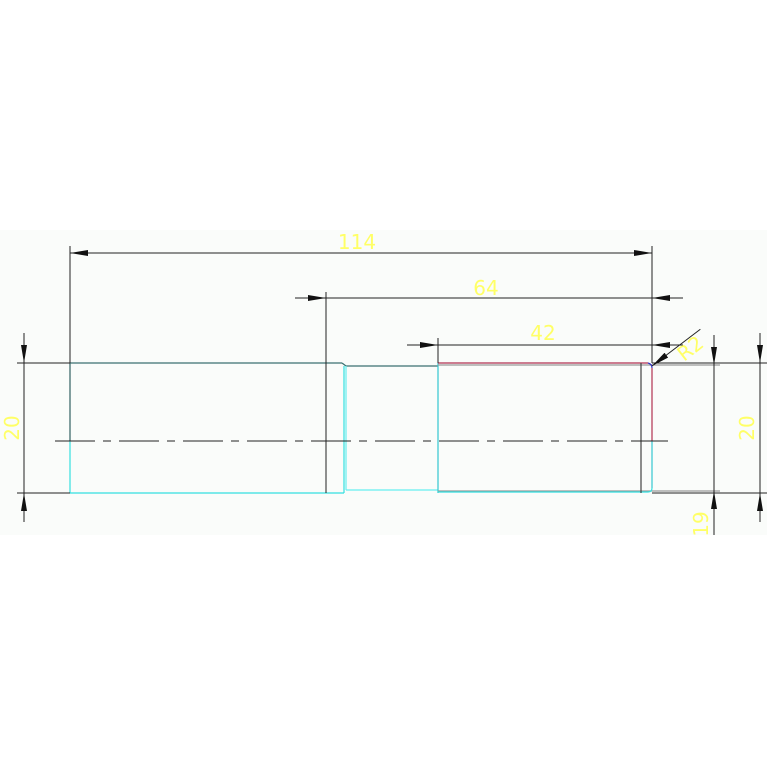 This screenshot has width=767, height=767. Describe the element at coordinates (542, 333) in the screenshot. I see `dimension-text-42: 42` at that location.